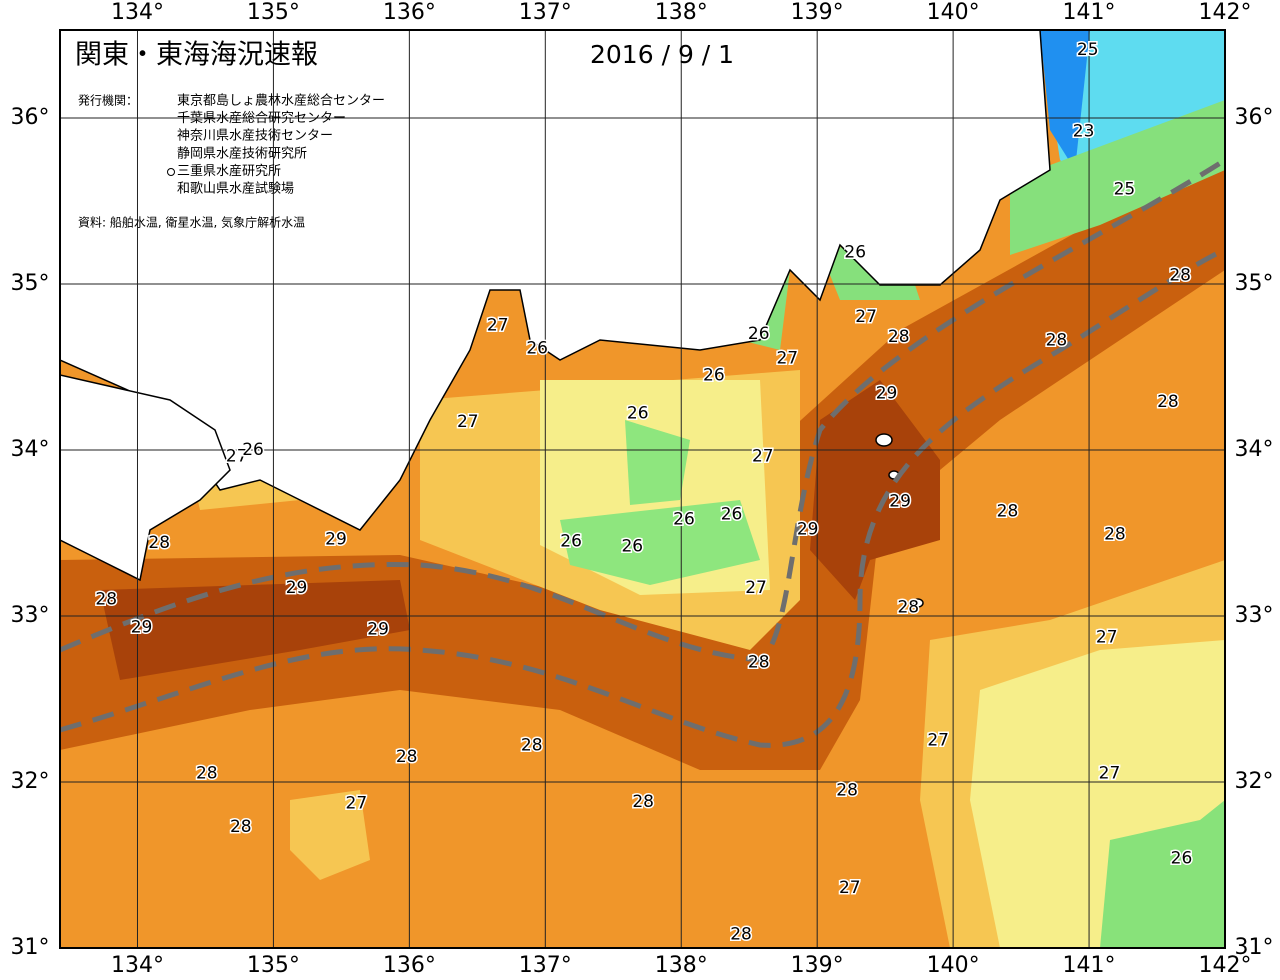 The image size is (1280, 980). Describe the element at coordinates (817, 965) in the screenshot. I see `lon-label-bottom: 139°` at that location.